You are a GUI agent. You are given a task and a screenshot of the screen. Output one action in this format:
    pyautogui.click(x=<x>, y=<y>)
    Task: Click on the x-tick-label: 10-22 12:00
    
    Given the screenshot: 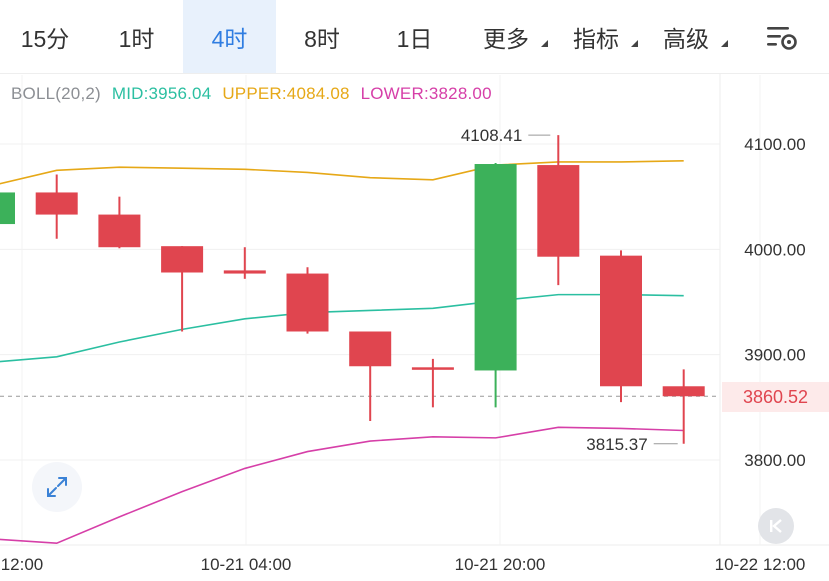 What is the action you would take?
    pyautogui.click(x=760, y=564)
    